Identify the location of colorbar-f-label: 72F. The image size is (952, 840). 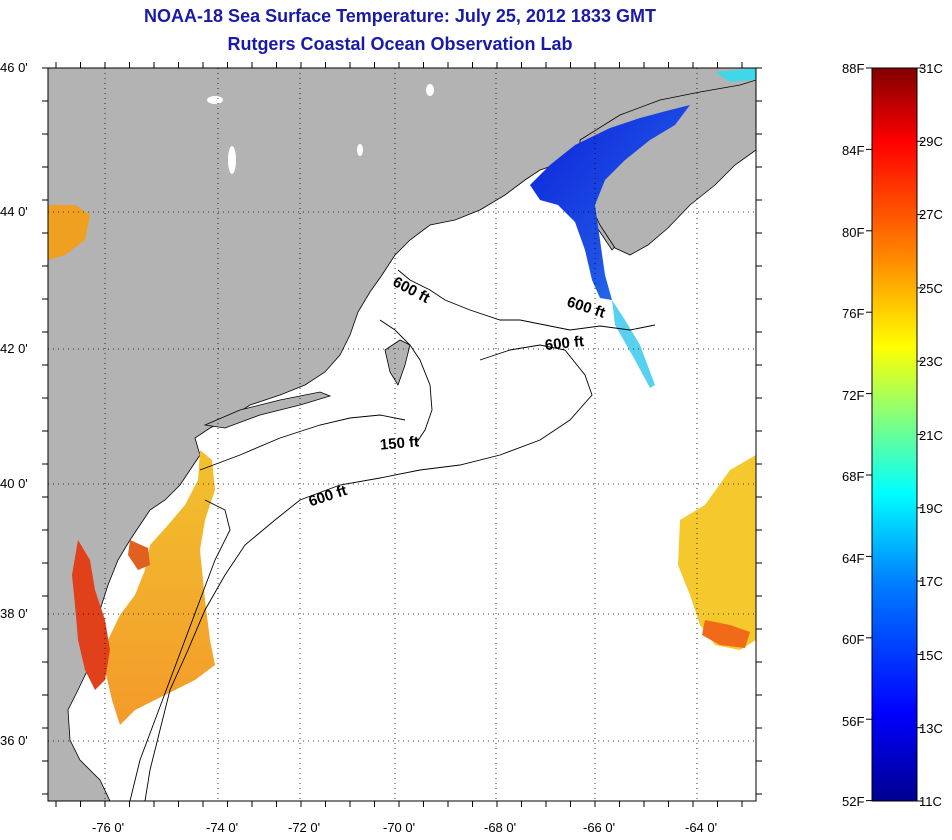
(853, 395).